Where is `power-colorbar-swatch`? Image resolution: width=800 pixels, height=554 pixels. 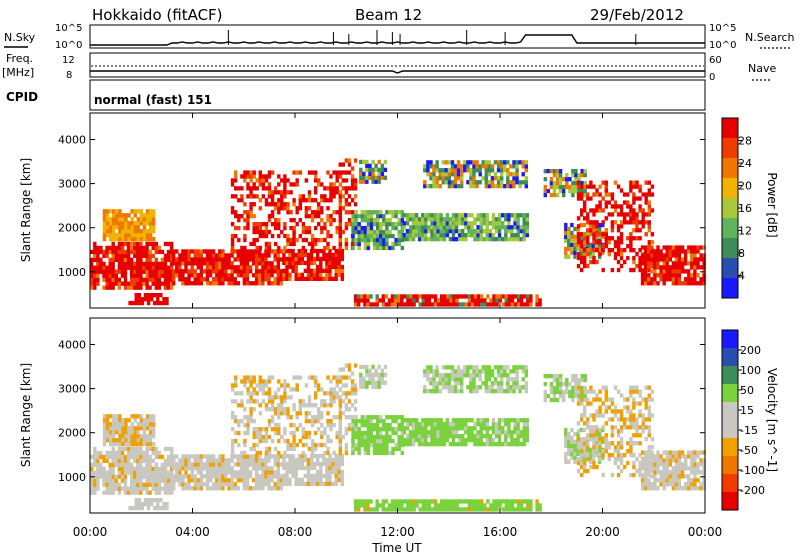 power-colorbar-swatch is located at coordinates (730, 248).